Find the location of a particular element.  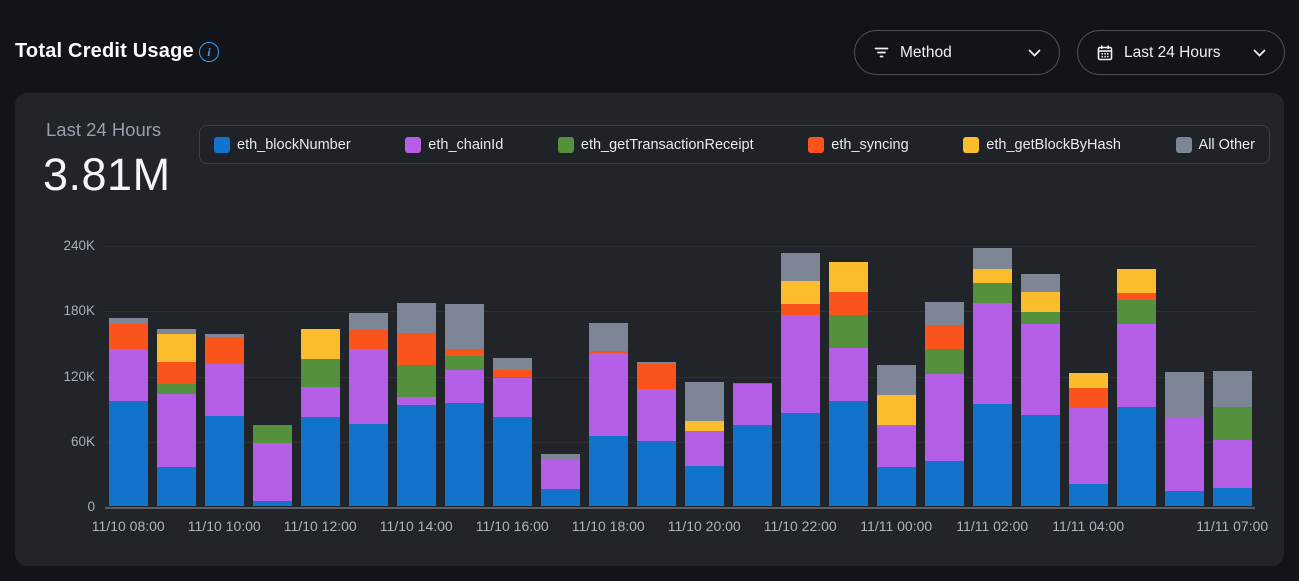

legend-item: eth_blockNumber is located at coordinates (282, 144).